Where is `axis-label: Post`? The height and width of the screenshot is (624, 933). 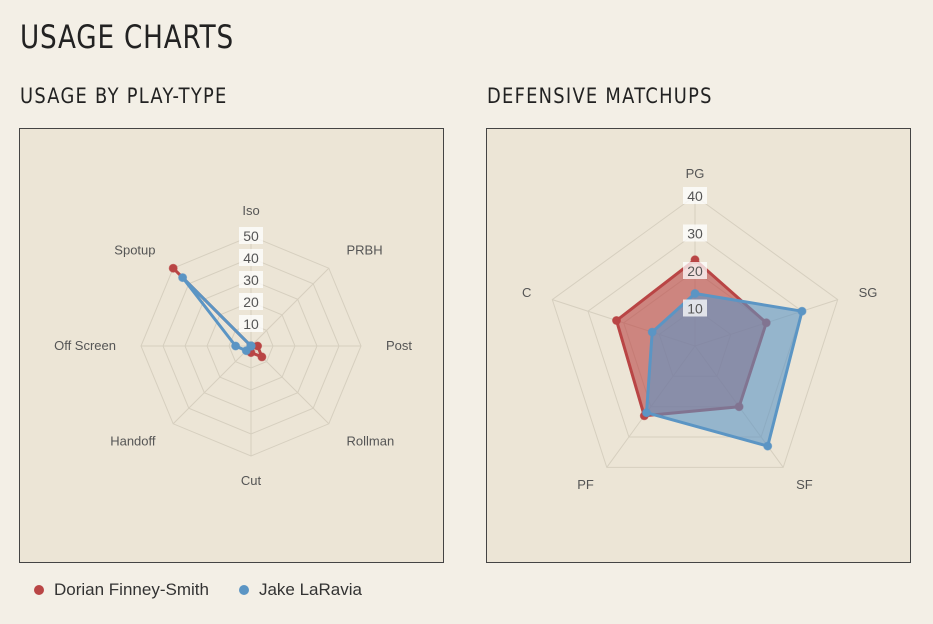 axis-label: Post is located at coordinates (399, 345).